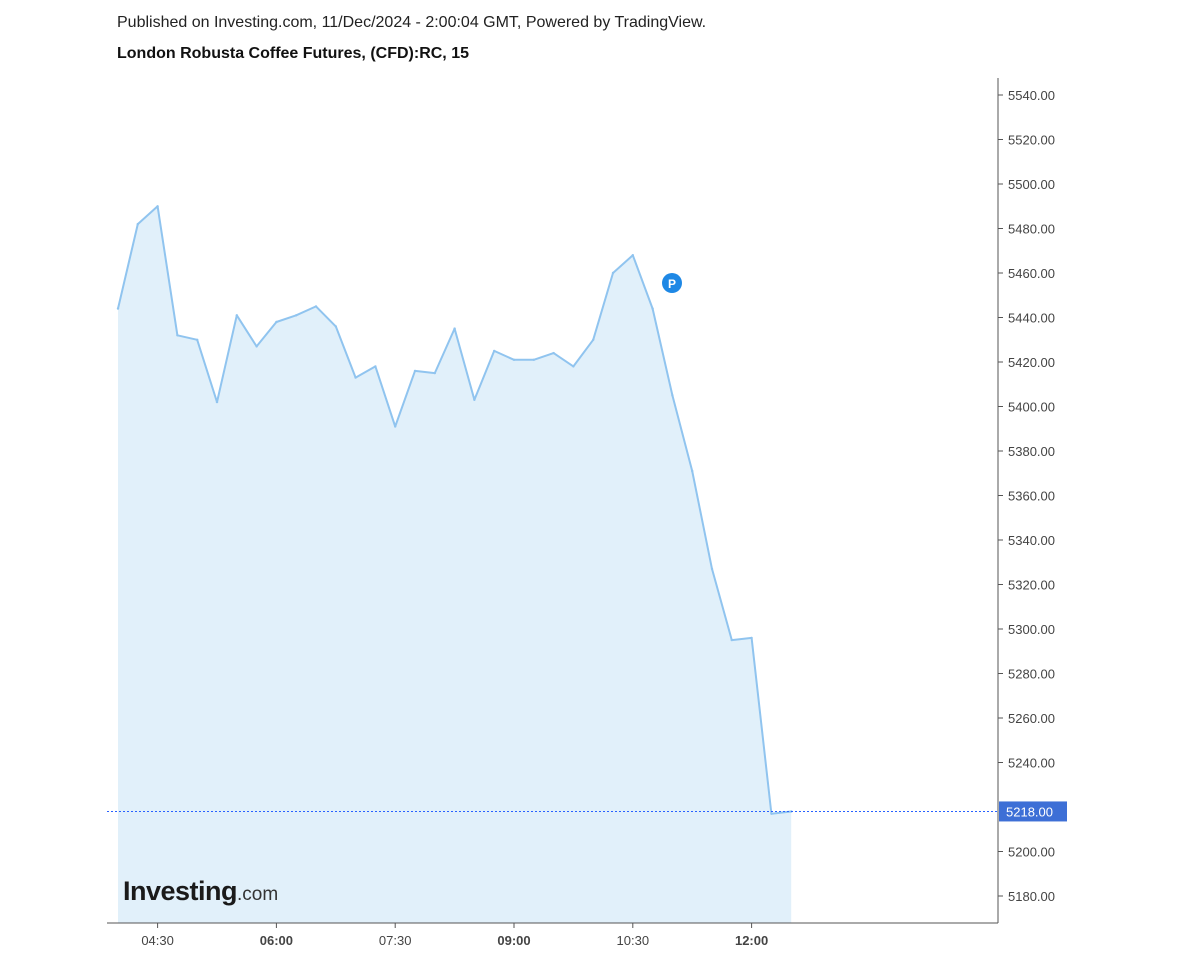 The width and height of the screenshot is (1200, 960). I want to click on y-tick-label: 5400.00, so click(1031, 407).